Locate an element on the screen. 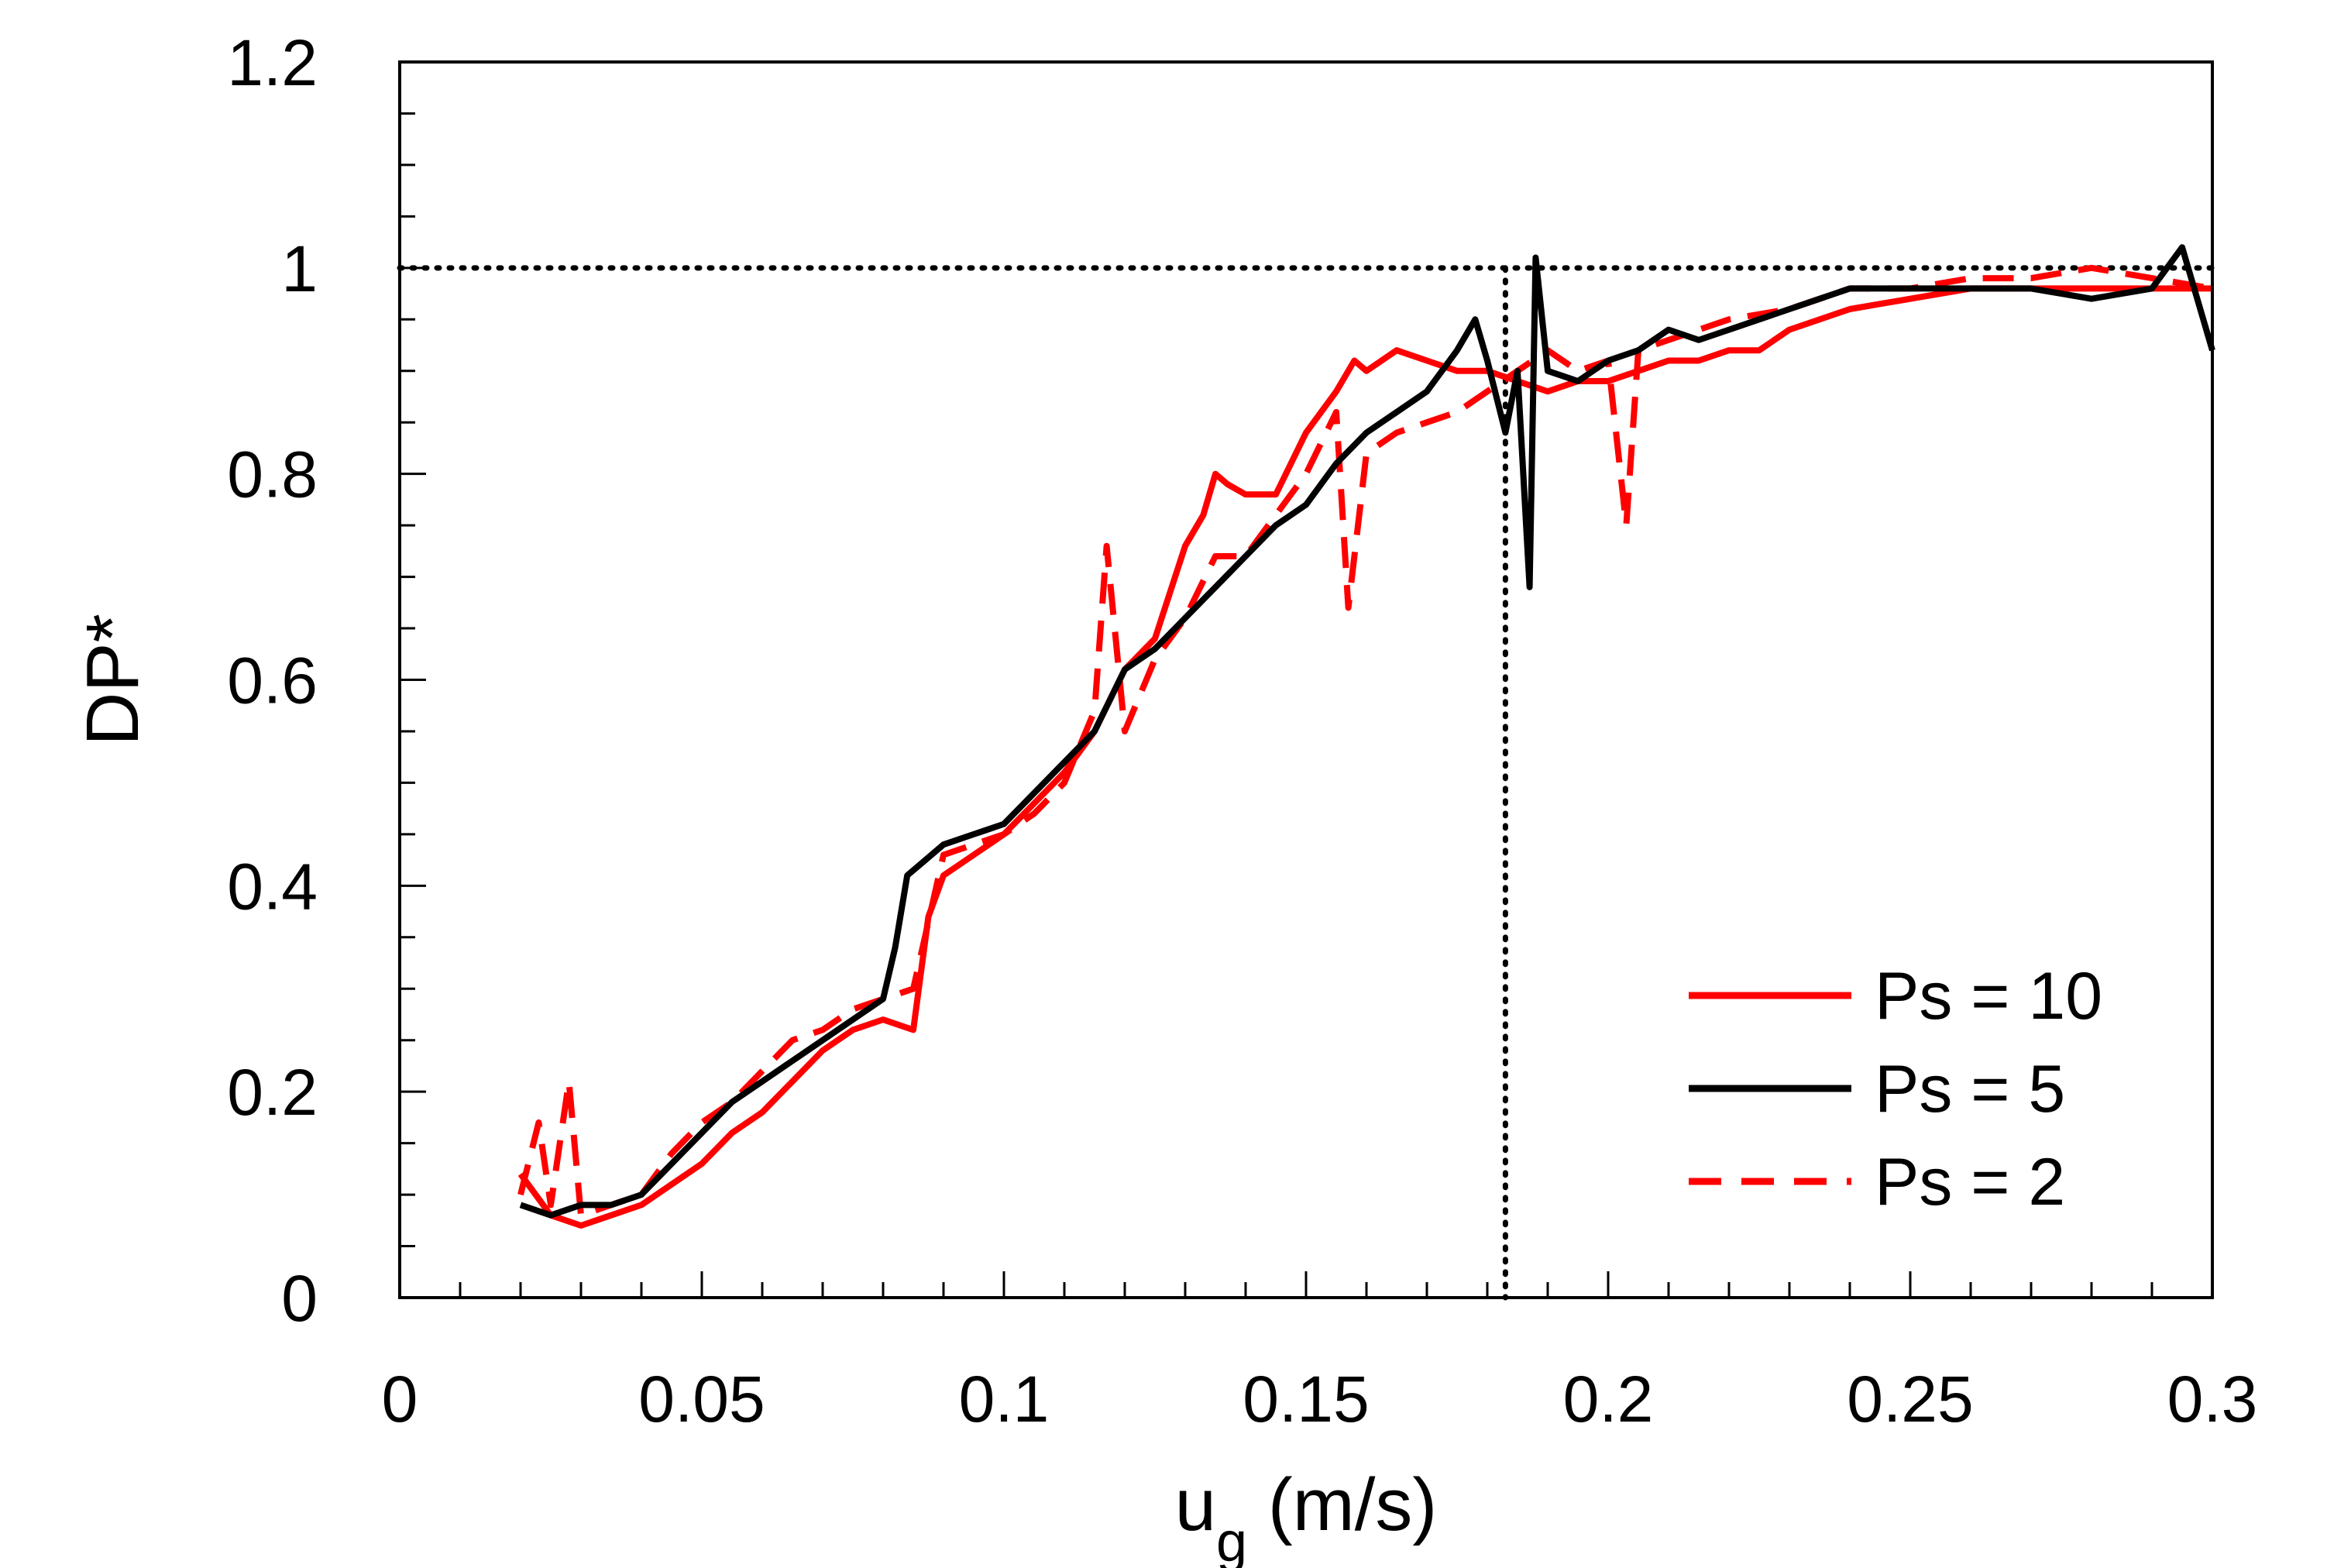 This screenshot has width=2327, height=1568. x-tick-label: 0 is located at coordinates (400, 1399).